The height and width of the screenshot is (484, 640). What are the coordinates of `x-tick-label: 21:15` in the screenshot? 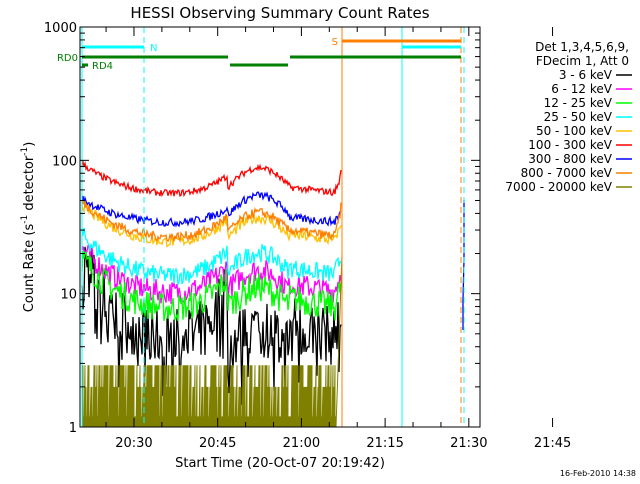 It's located at (384, 443).